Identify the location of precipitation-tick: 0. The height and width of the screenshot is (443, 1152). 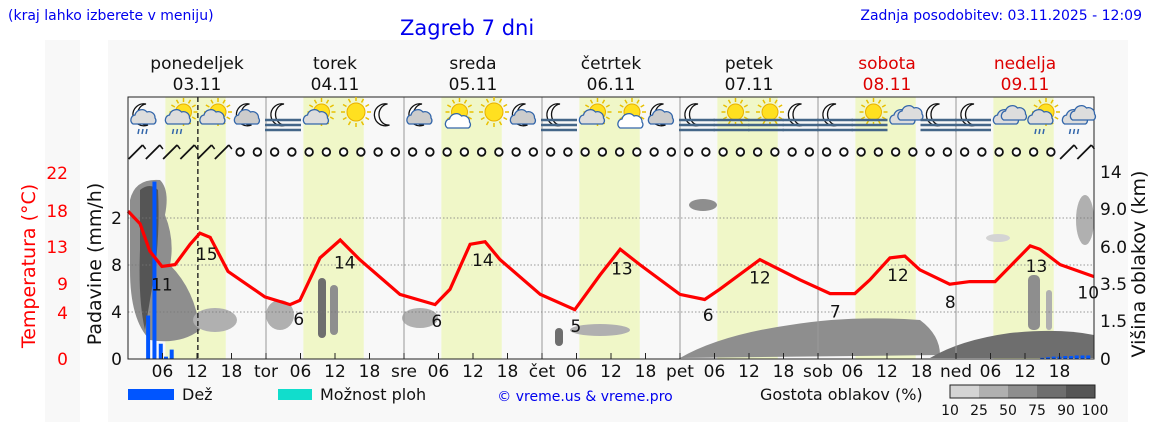
(116, 360).